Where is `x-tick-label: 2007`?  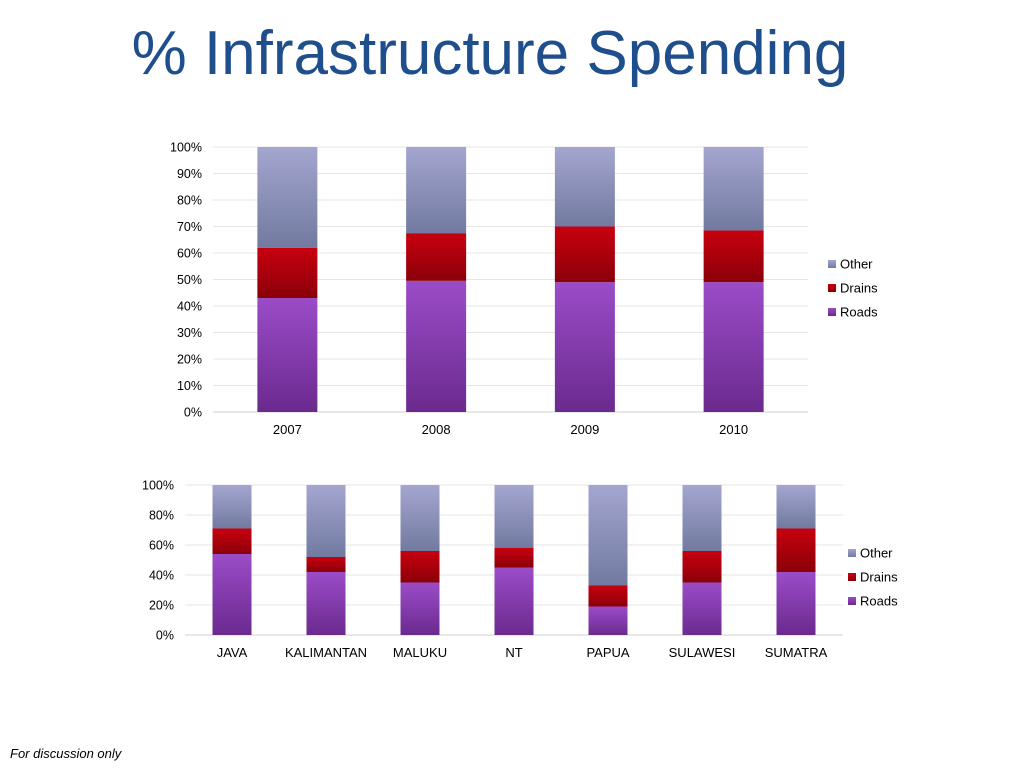 x-tick-label: 2007 is located at coordinates (287, 429).